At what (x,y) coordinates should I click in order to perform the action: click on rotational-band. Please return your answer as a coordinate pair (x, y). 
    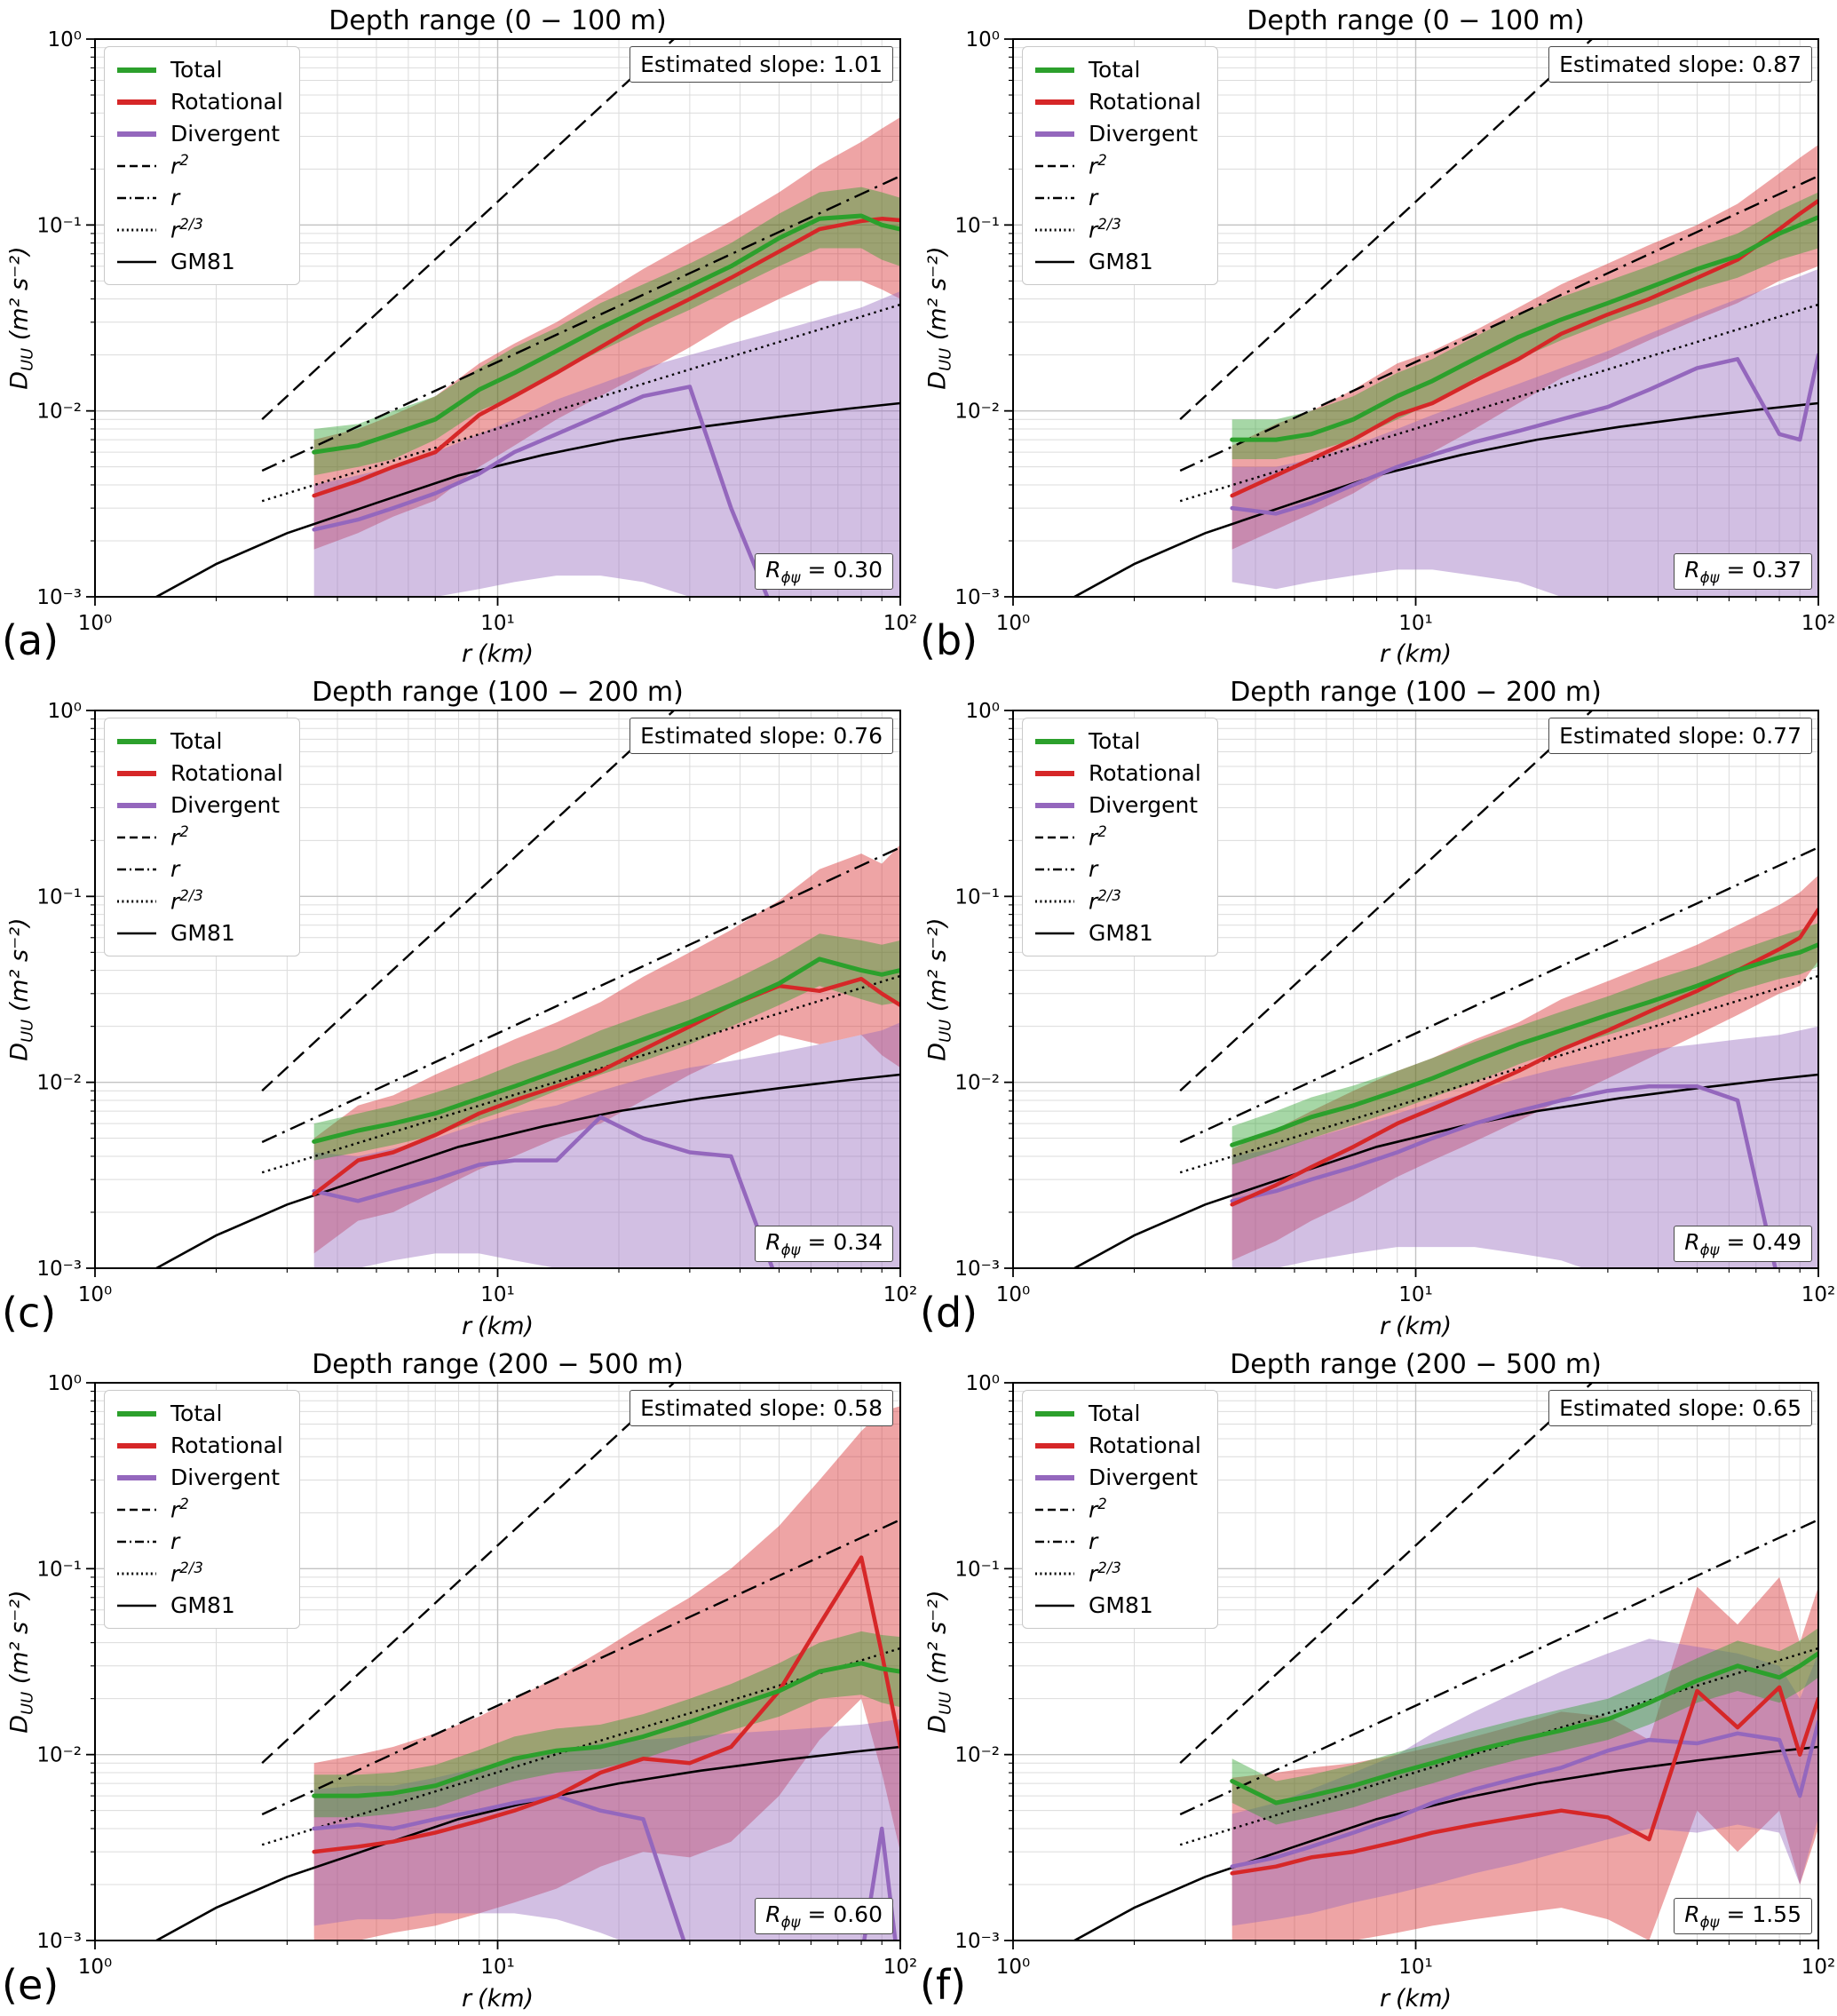
    Looking at the image, I should click on (1524, 1758).